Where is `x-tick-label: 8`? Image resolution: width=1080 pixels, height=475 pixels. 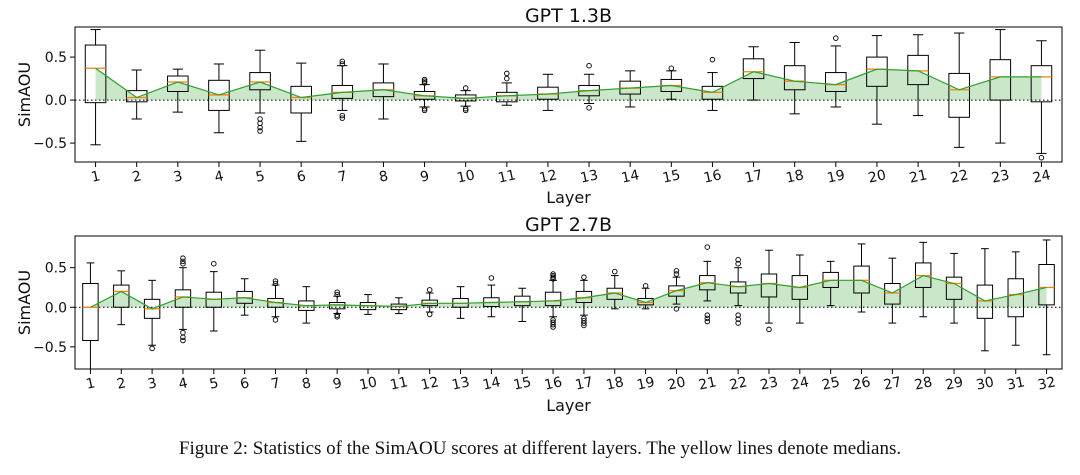 x-tick-label: 8 is located at coordinates (307, 384).